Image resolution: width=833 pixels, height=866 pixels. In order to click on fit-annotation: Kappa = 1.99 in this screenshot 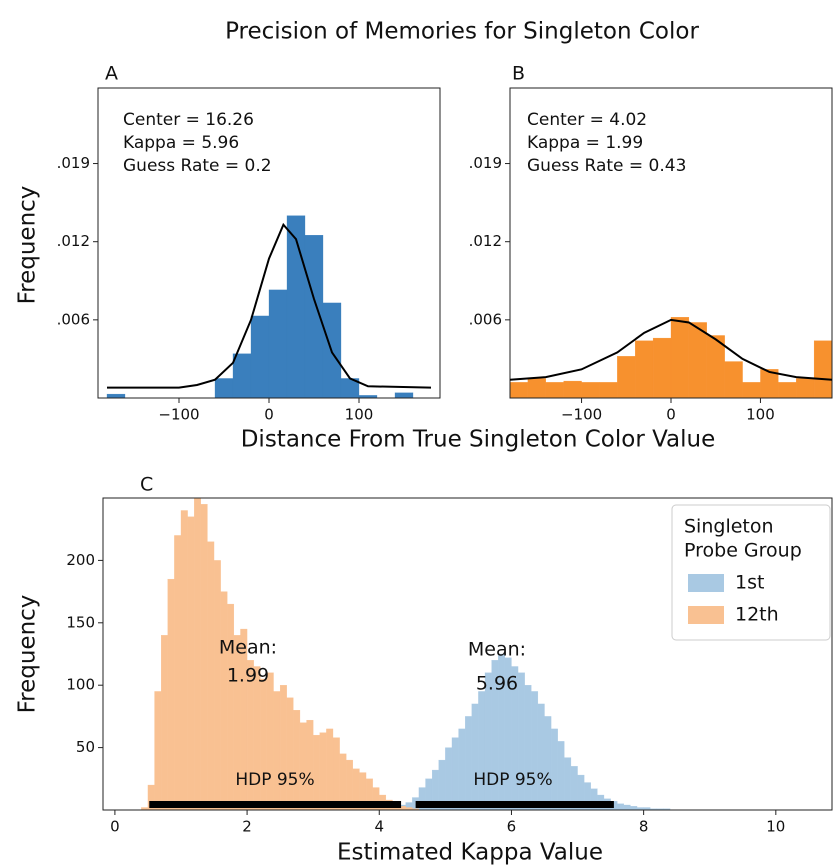, I will do `click(585, 143)`.